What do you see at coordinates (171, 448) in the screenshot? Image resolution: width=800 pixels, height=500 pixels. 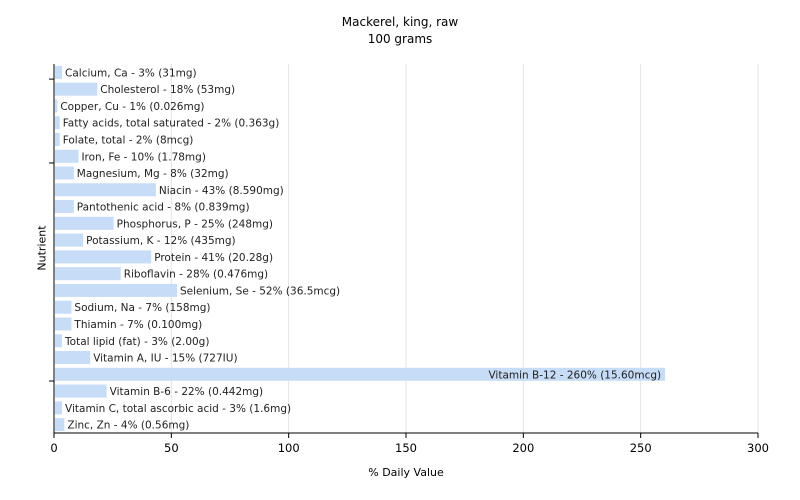 I see `x-tick-label: 50` at bounding box center [171, 448].